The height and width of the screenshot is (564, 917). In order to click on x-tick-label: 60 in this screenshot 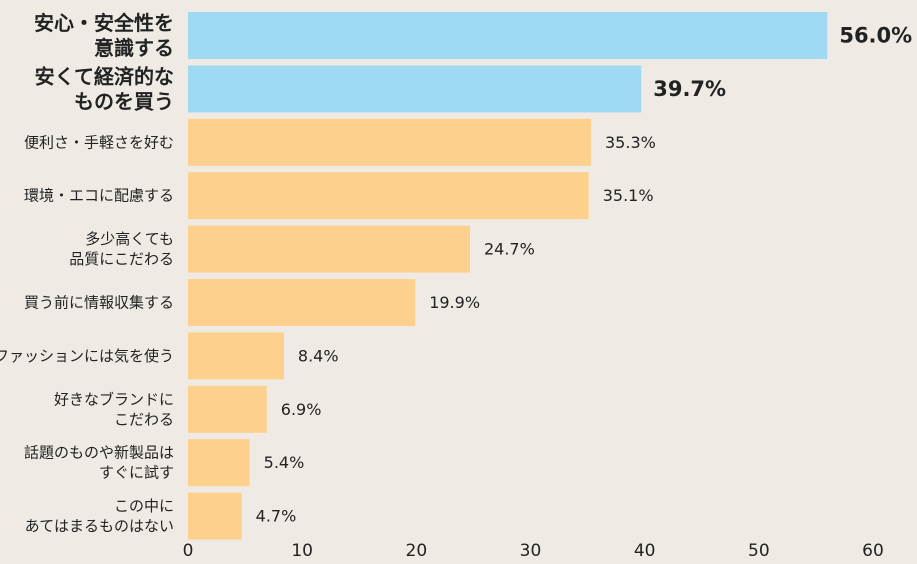, I will do `click(873, 551)`.